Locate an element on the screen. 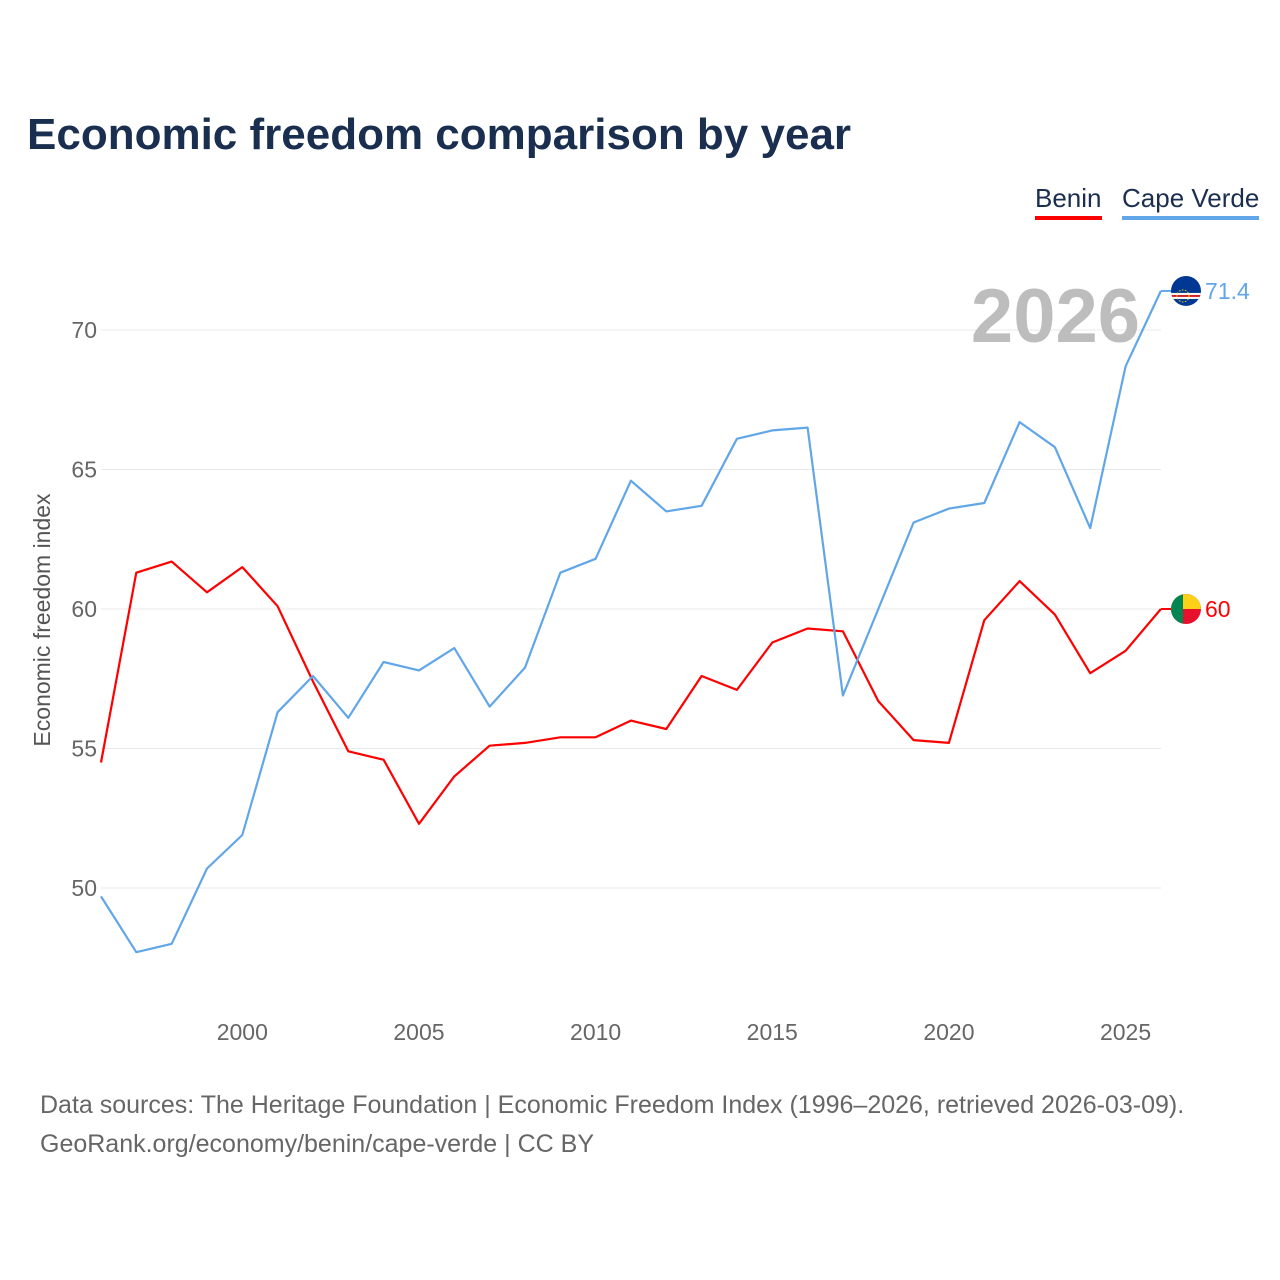  x-tick-label: 2005 is located at coordinates (418, 1032).